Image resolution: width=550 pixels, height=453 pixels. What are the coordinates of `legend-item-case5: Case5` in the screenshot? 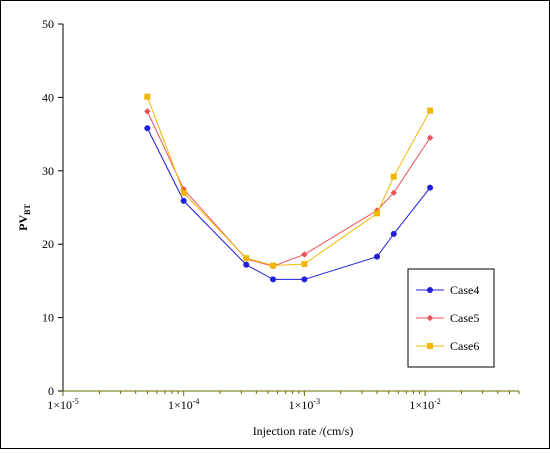 It's located at (447, 318).